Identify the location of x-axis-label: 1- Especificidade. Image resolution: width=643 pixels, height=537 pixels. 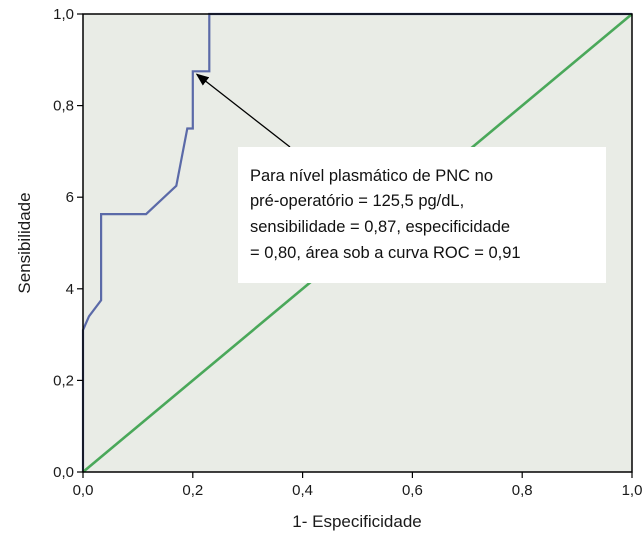
(356, 521).